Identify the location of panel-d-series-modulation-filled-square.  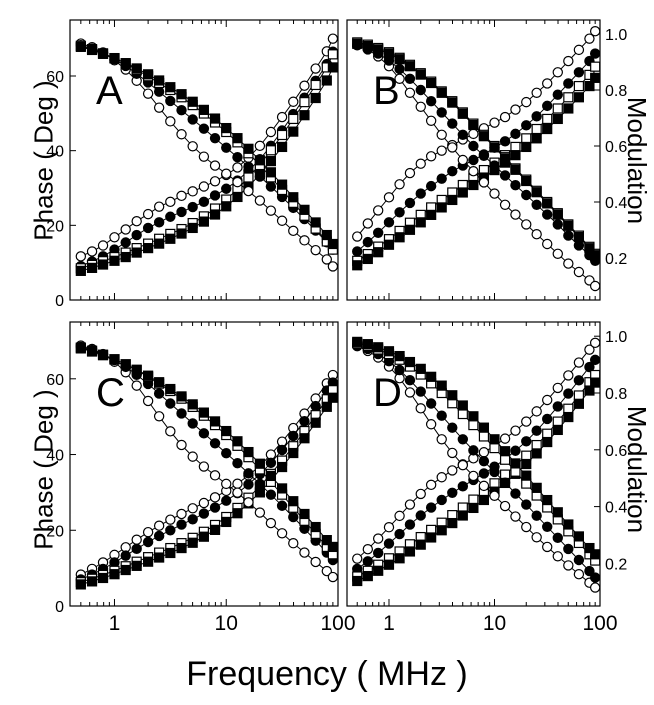
(476, 448).